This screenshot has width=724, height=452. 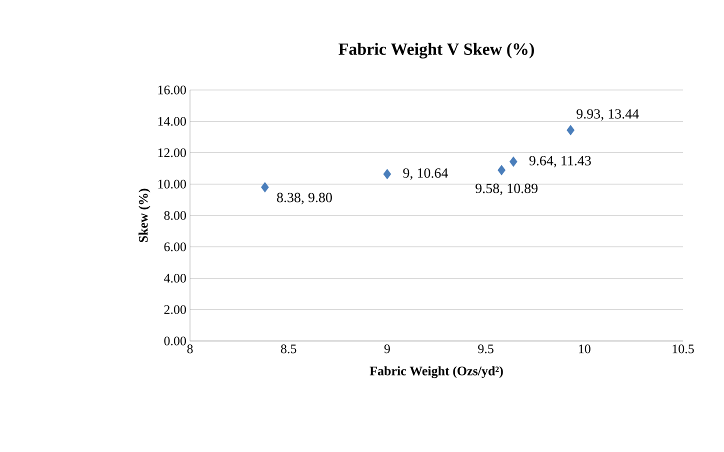 I want to click on y-tick-label: 10.00, so click(x=172, y=184).